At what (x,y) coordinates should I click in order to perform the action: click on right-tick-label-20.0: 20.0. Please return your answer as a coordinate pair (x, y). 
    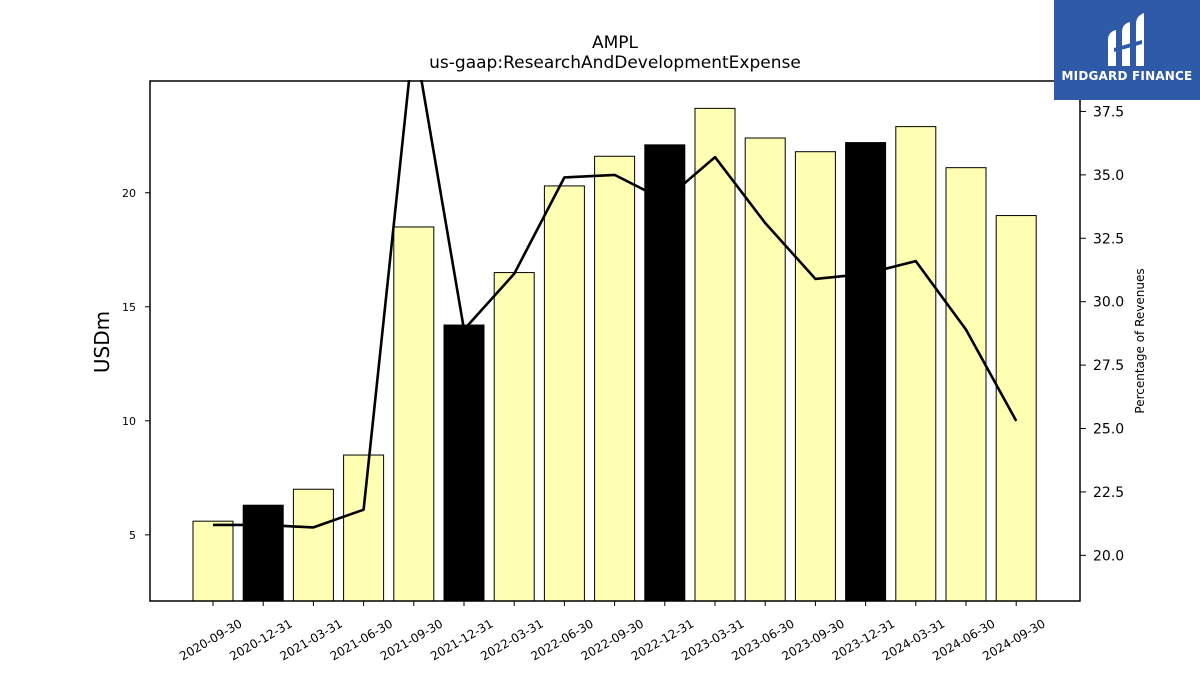
    Looking at the image, I should click on (1108, 556).